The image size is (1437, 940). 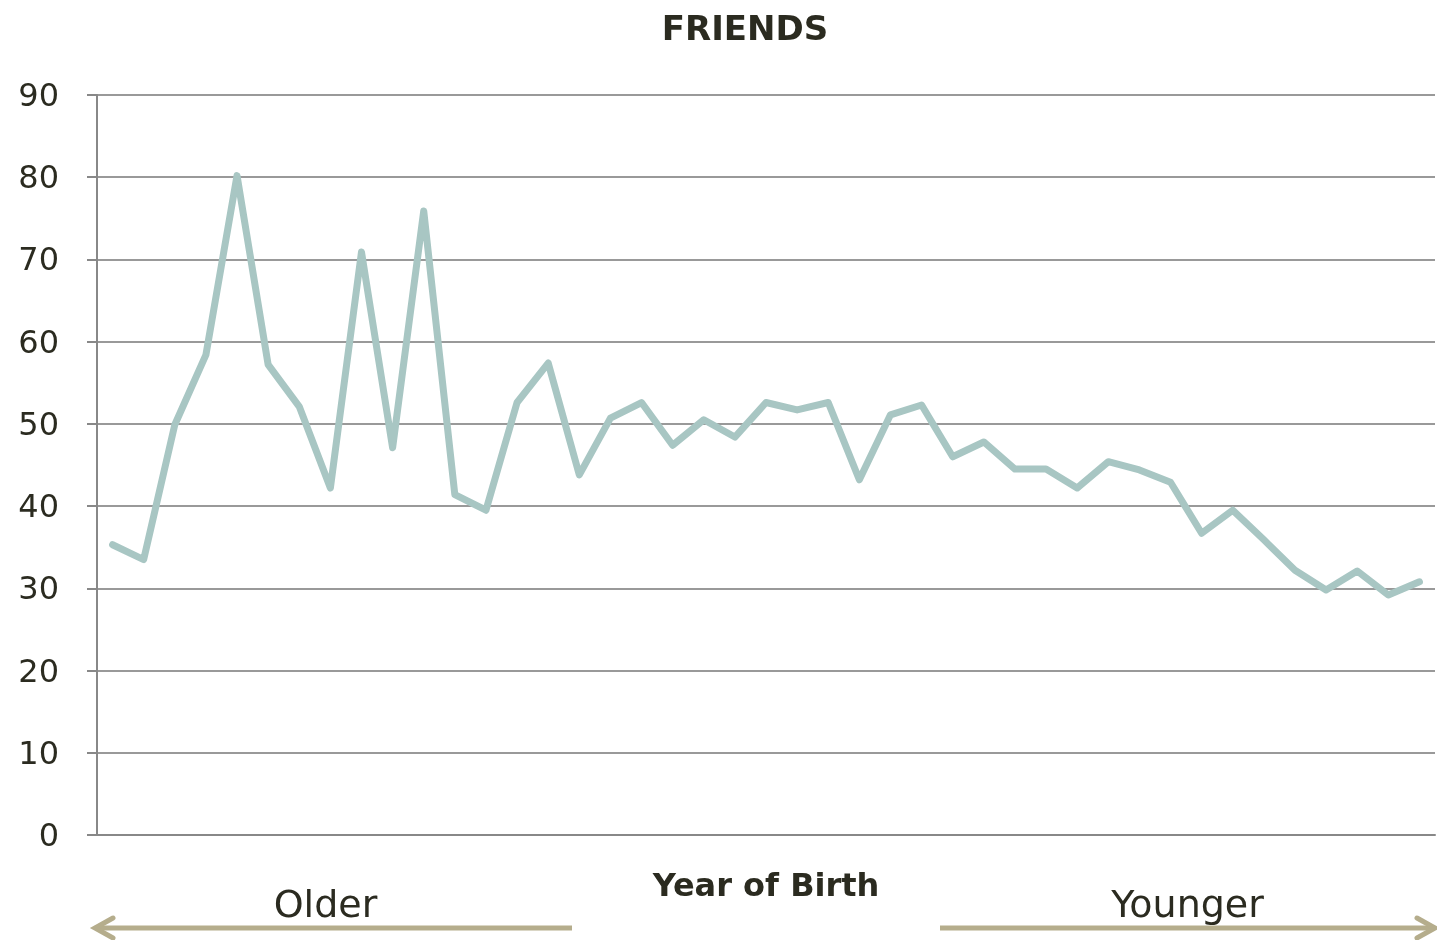 I want to click on text: Older, so click(x=325, y=904).